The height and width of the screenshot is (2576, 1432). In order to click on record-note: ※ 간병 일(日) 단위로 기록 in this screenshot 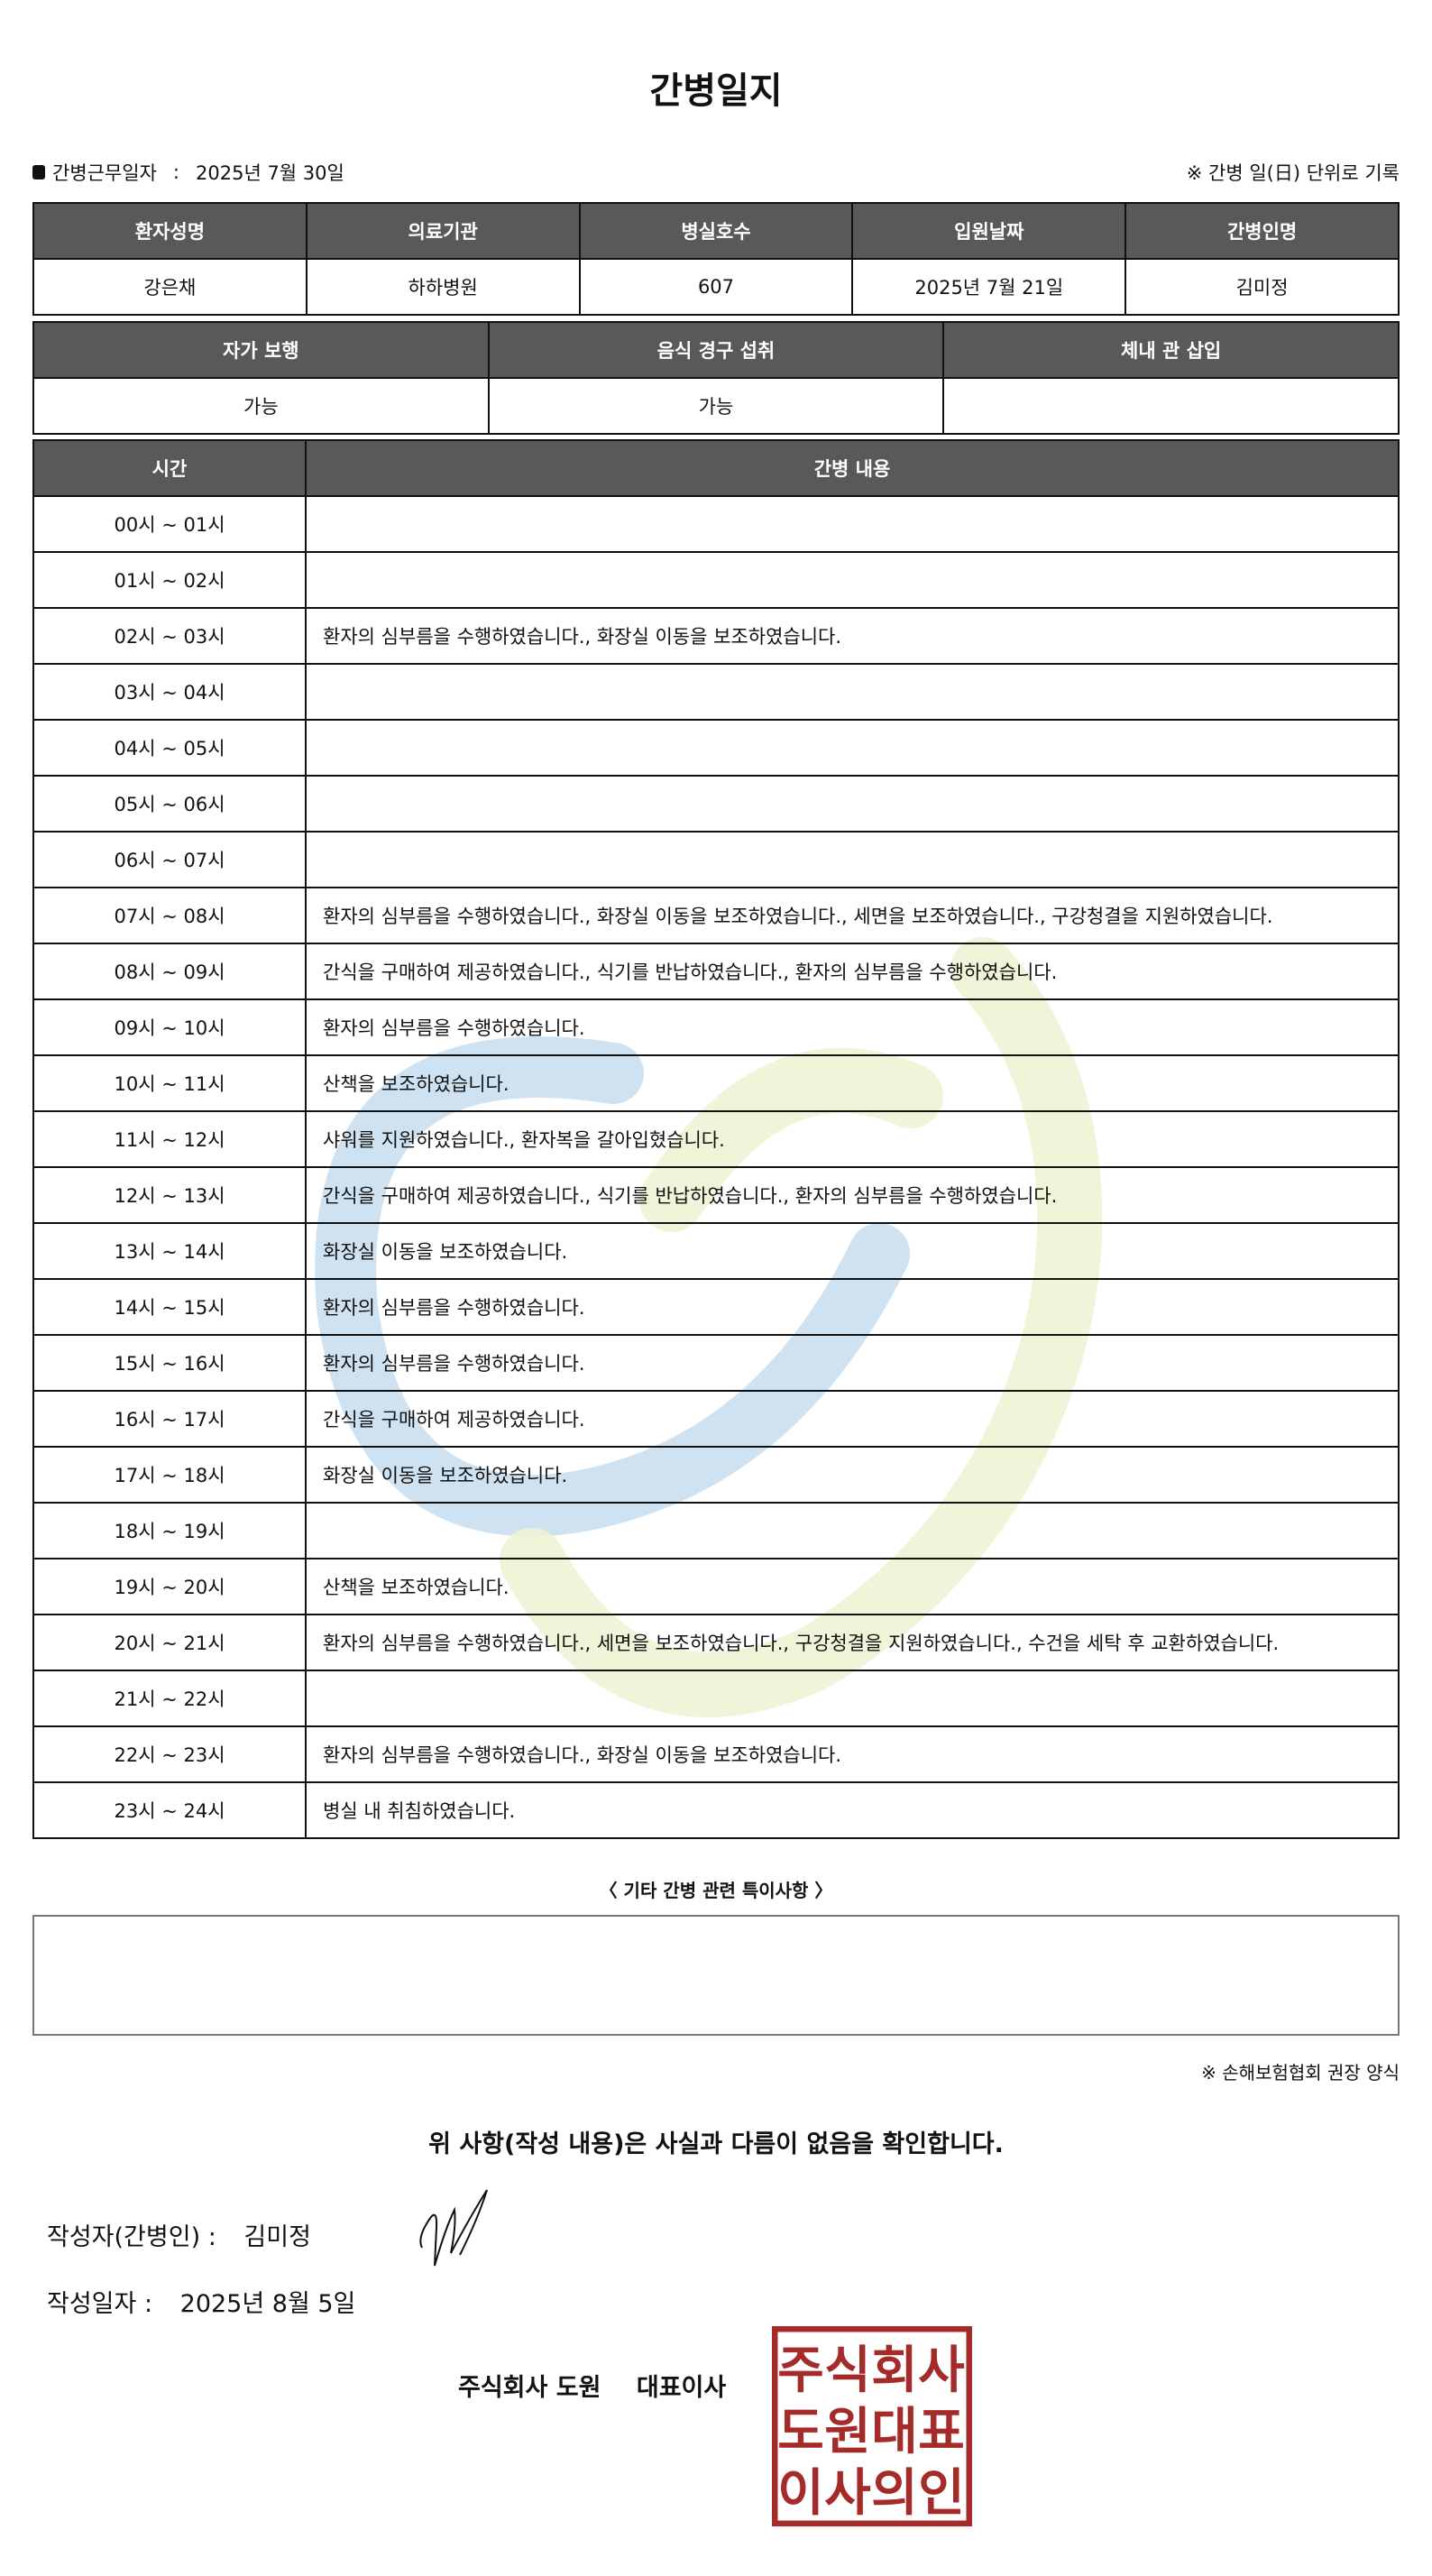, I will do `click(1293, 173)`.